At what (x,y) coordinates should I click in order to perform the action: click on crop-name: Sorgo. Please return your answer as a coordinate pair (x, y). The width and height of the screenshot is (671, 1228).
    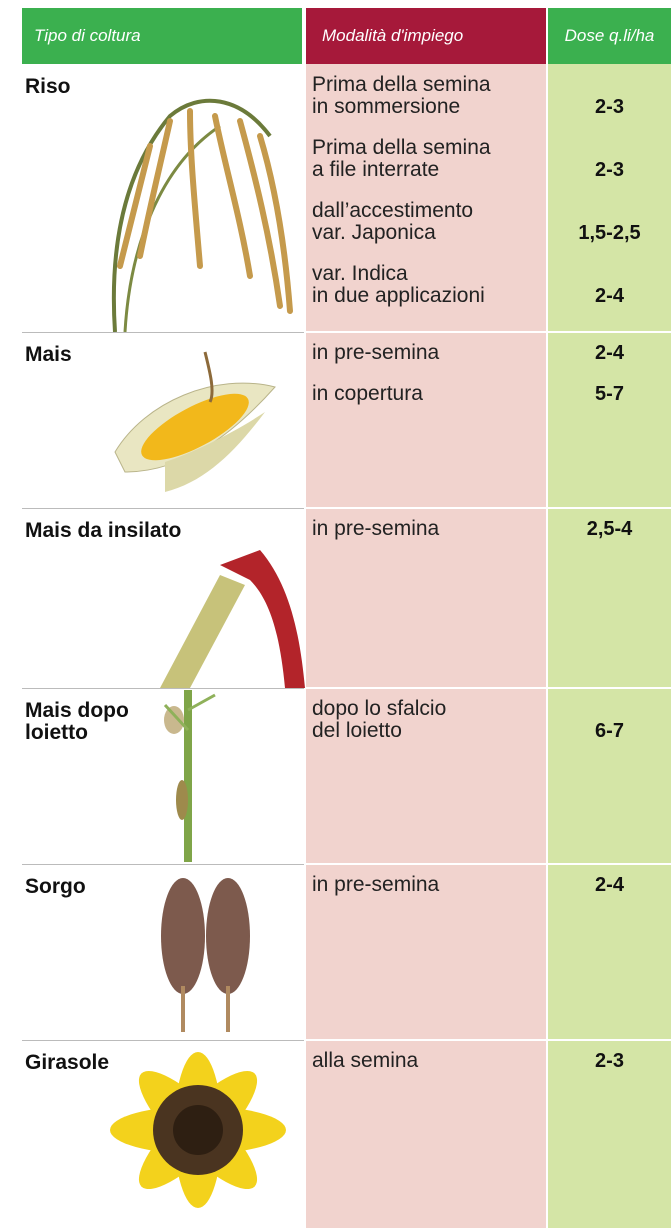
    Looking at the image, I should click on (55, 886).